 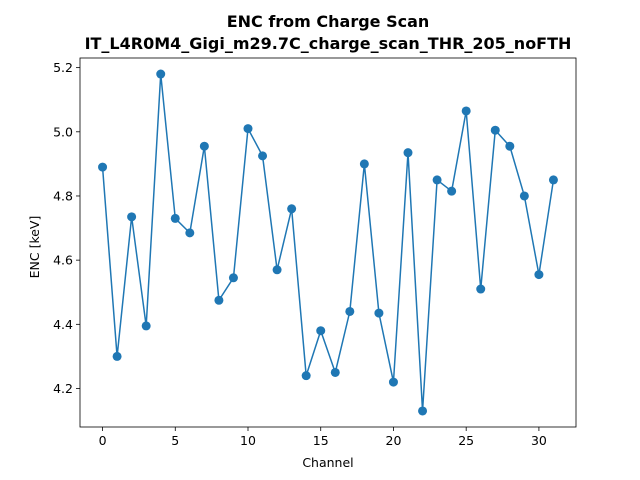 What do you see at coordinates (328, 21) in the screenshot?
I see `chart-title: ENC from Charge Scan` at bounding box center [328, 21].